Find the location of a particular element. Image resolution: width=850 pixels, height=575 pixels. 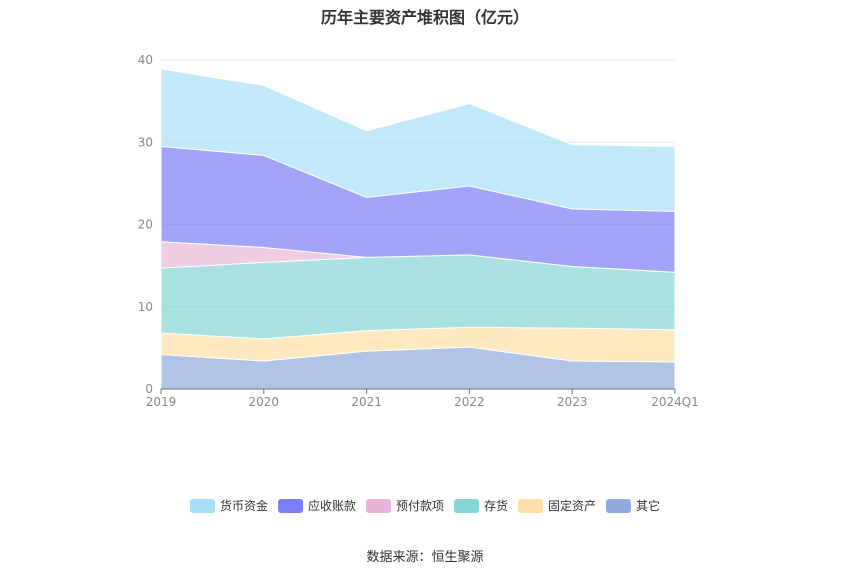

x-tick-label: 2020 is located at coordinates (264, 402).